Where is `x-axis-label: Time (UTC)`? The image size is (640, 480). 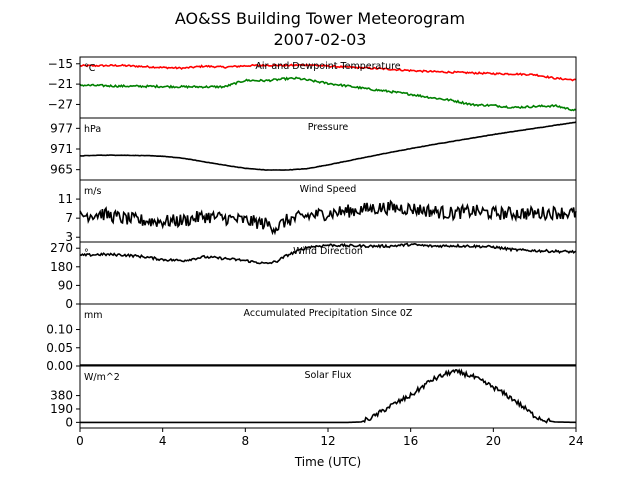 x-axis-label: Time (UTC) is located at coordinates (327, 462).